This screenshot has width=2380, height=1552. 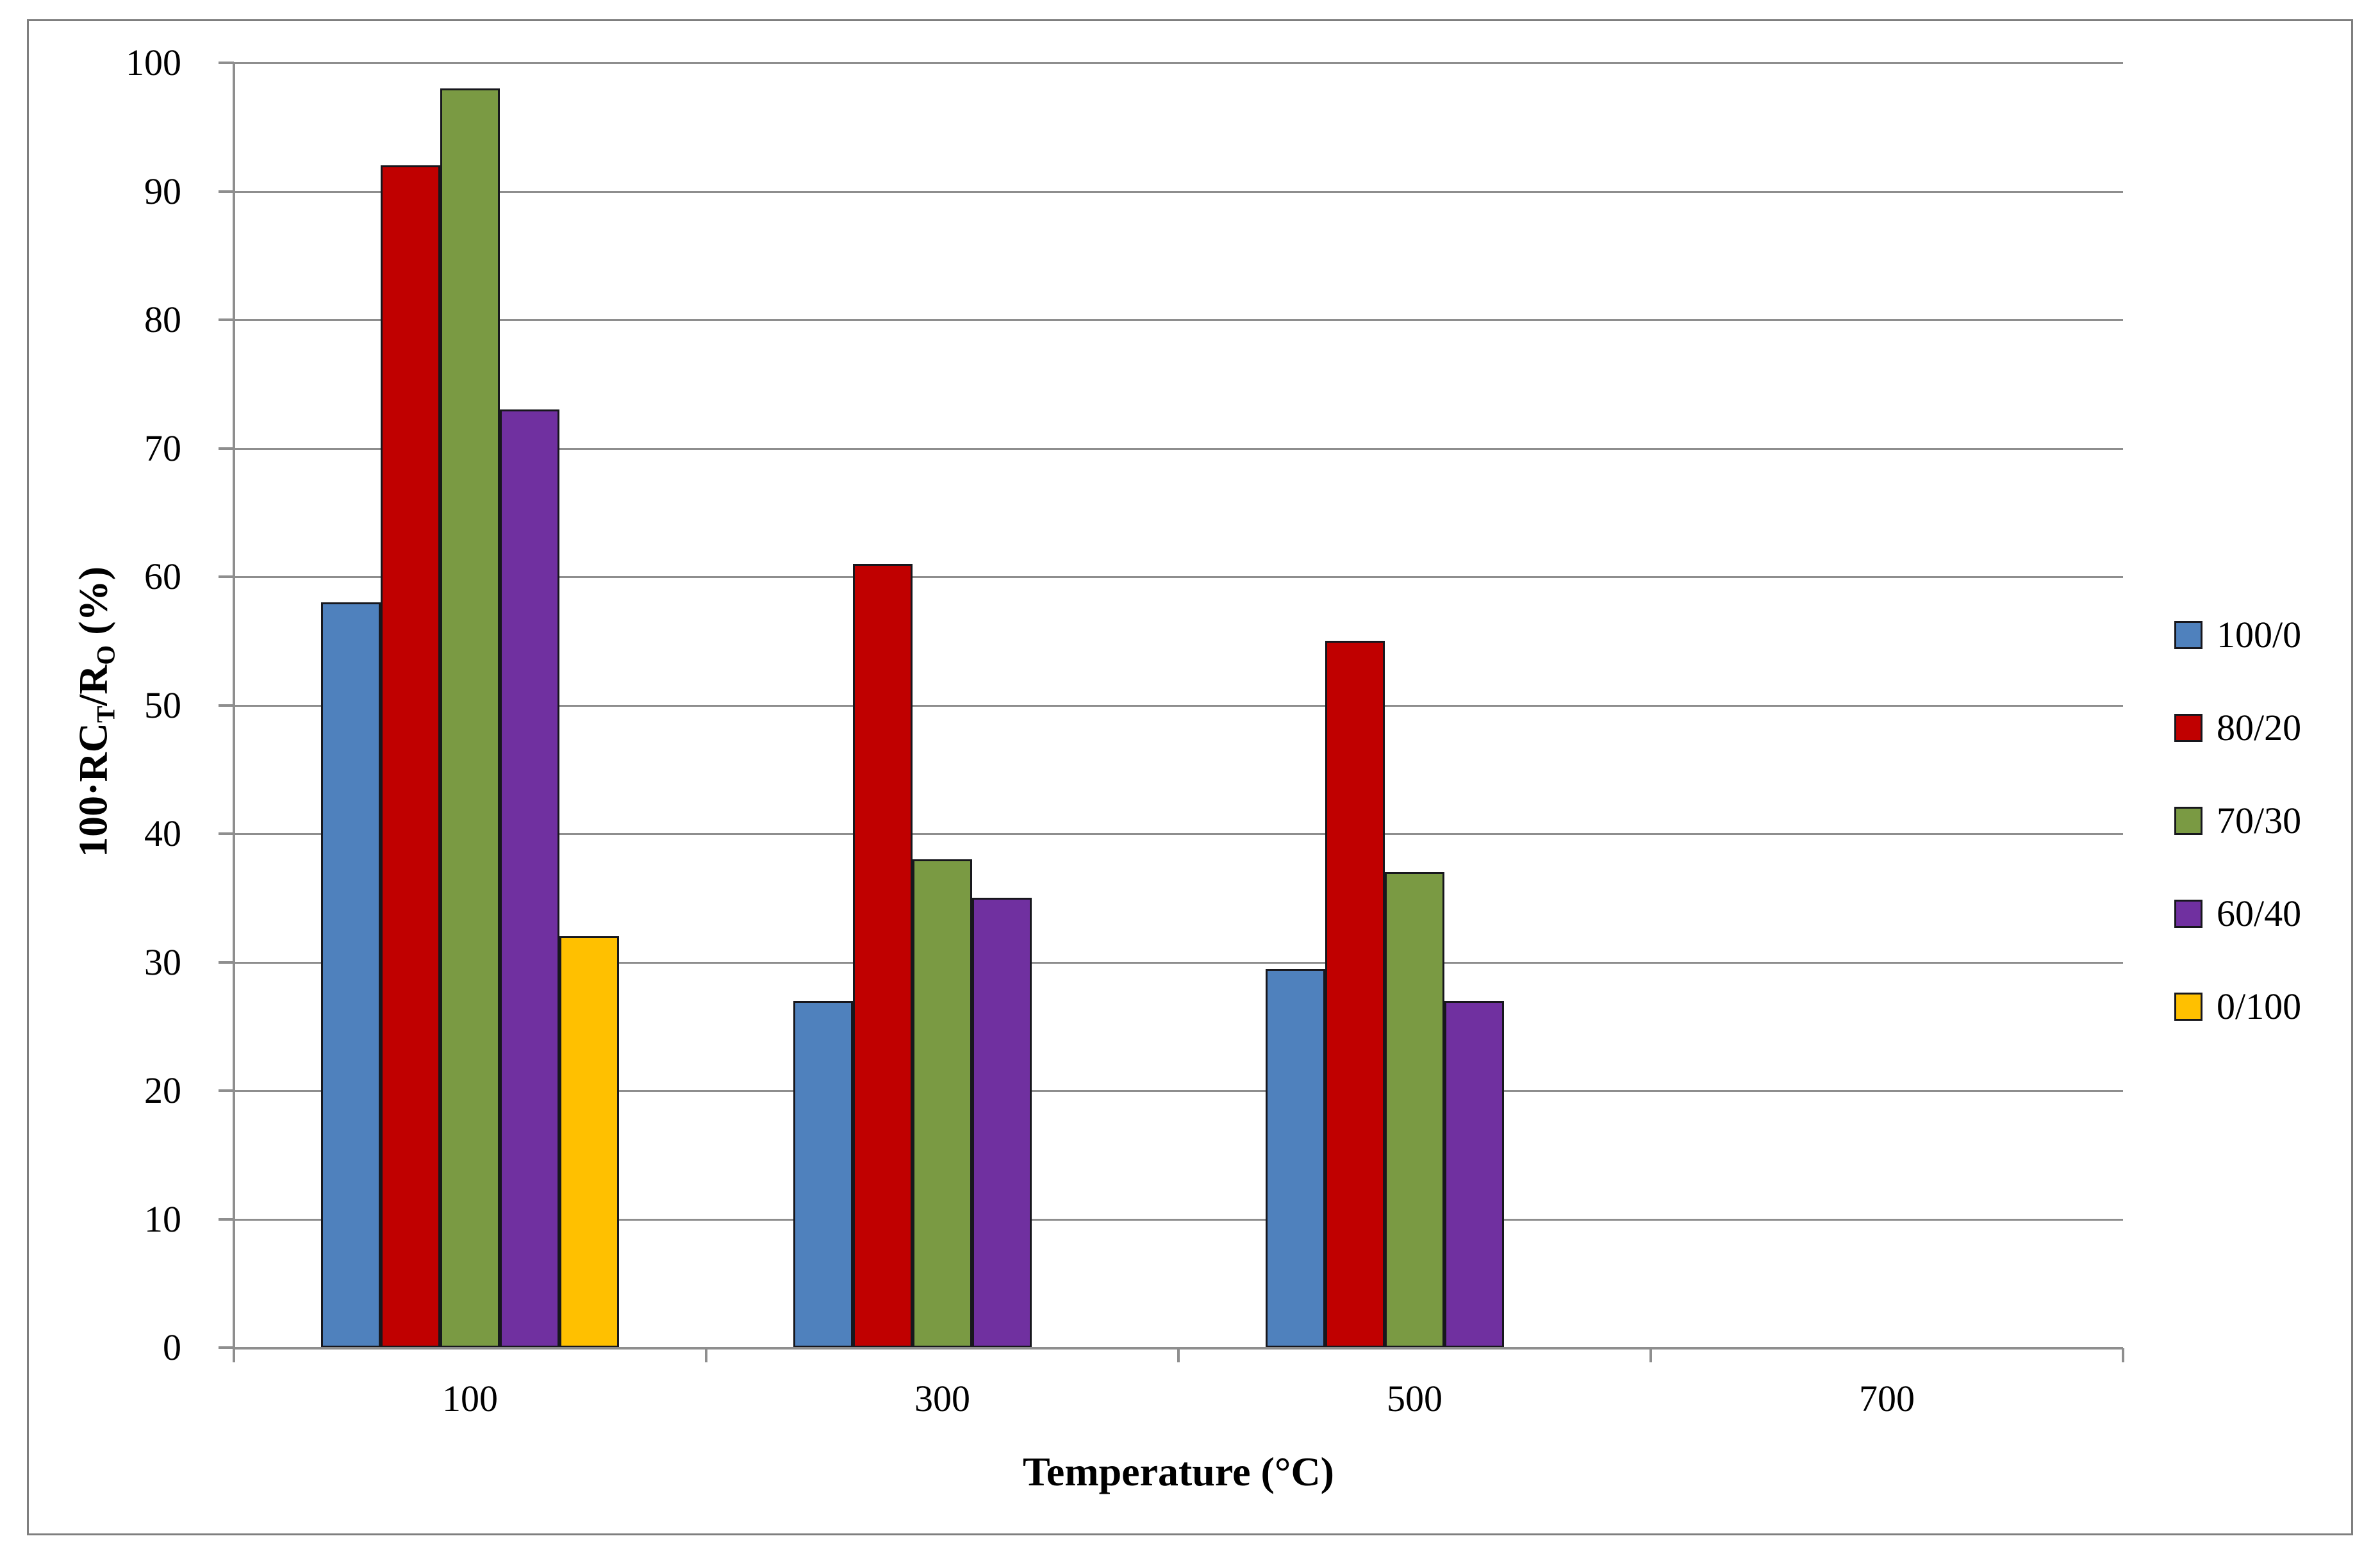 I want to click on y-axis-title-subscript: O, so click(x=106, y=655).